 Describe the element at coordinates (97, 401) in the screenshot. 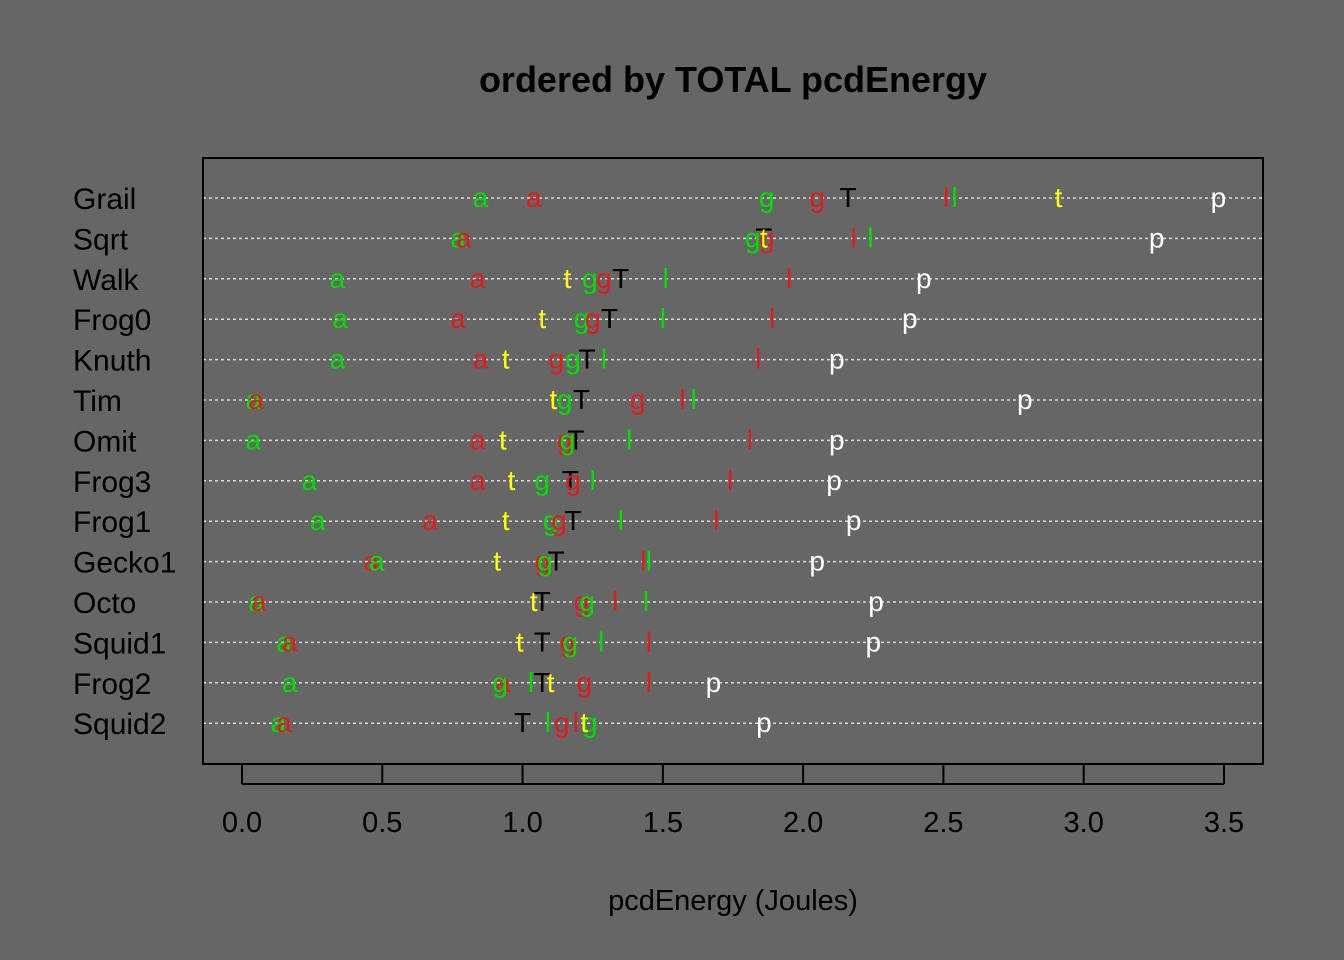

I see `row-label: Tim` at that location.